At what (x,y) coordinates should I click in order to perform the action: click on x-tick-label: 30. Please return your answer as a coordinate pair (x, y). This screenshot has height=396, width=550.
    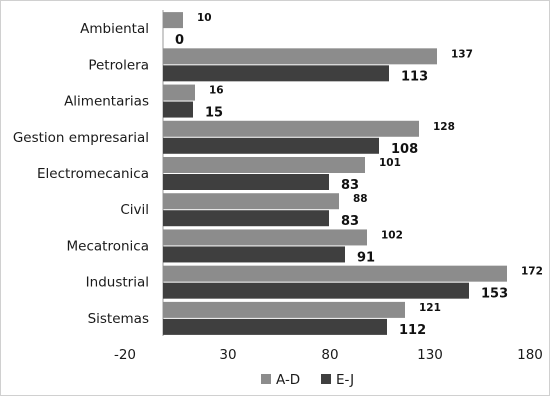
    Looking at the image, I should click on (227, 355).